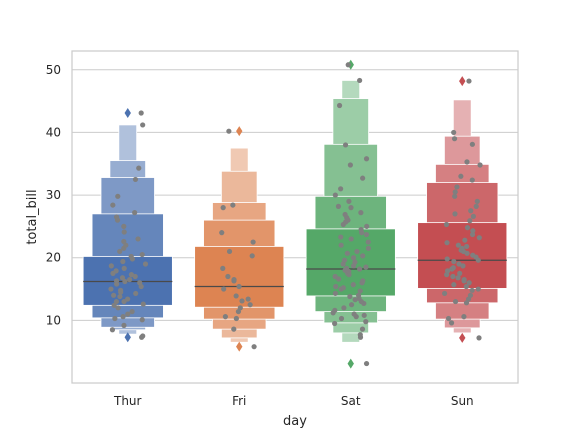 The height and width of the screenshot is (432, 576). What do you see at coordinates (53, 320) in the screenshot?
I see `y-tick-label: 10` at bounding box center [53, 320].